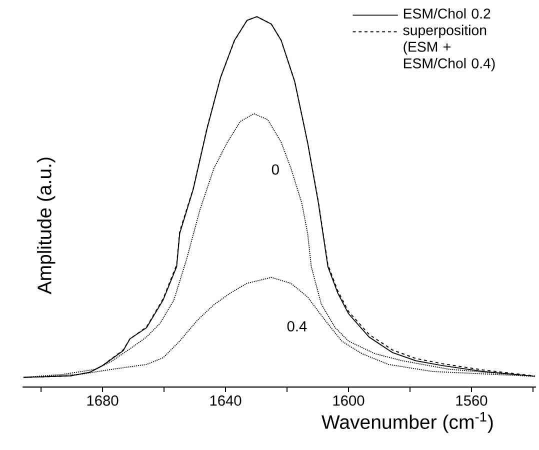 This screenshot has width=539, height=450. What do you see at coordinates (449, 48) in the screenshot?
I see `legend-label: superposition (ESM + ESM/Chol 0.4)` at bounding box center [449, 48].